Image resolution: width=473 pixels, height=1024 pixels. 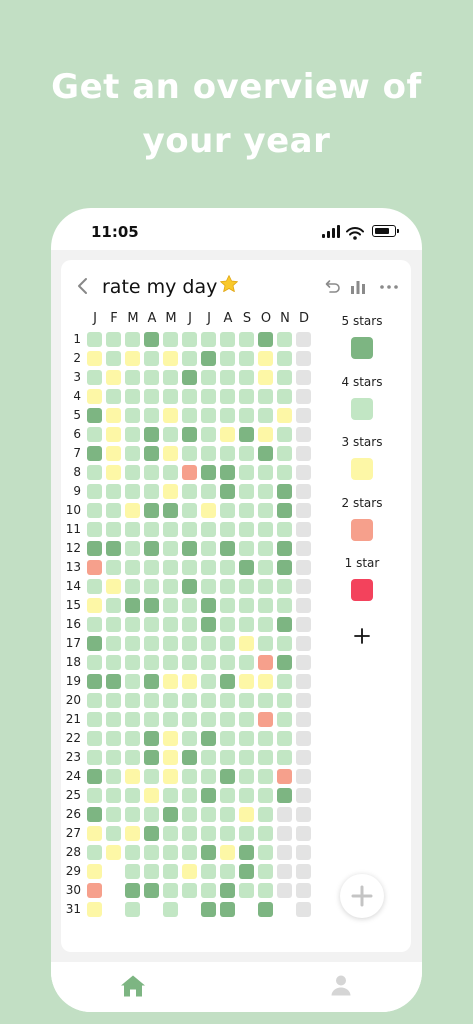 I want to click on legend-item: 2 stars, so click(x=362, y=518).